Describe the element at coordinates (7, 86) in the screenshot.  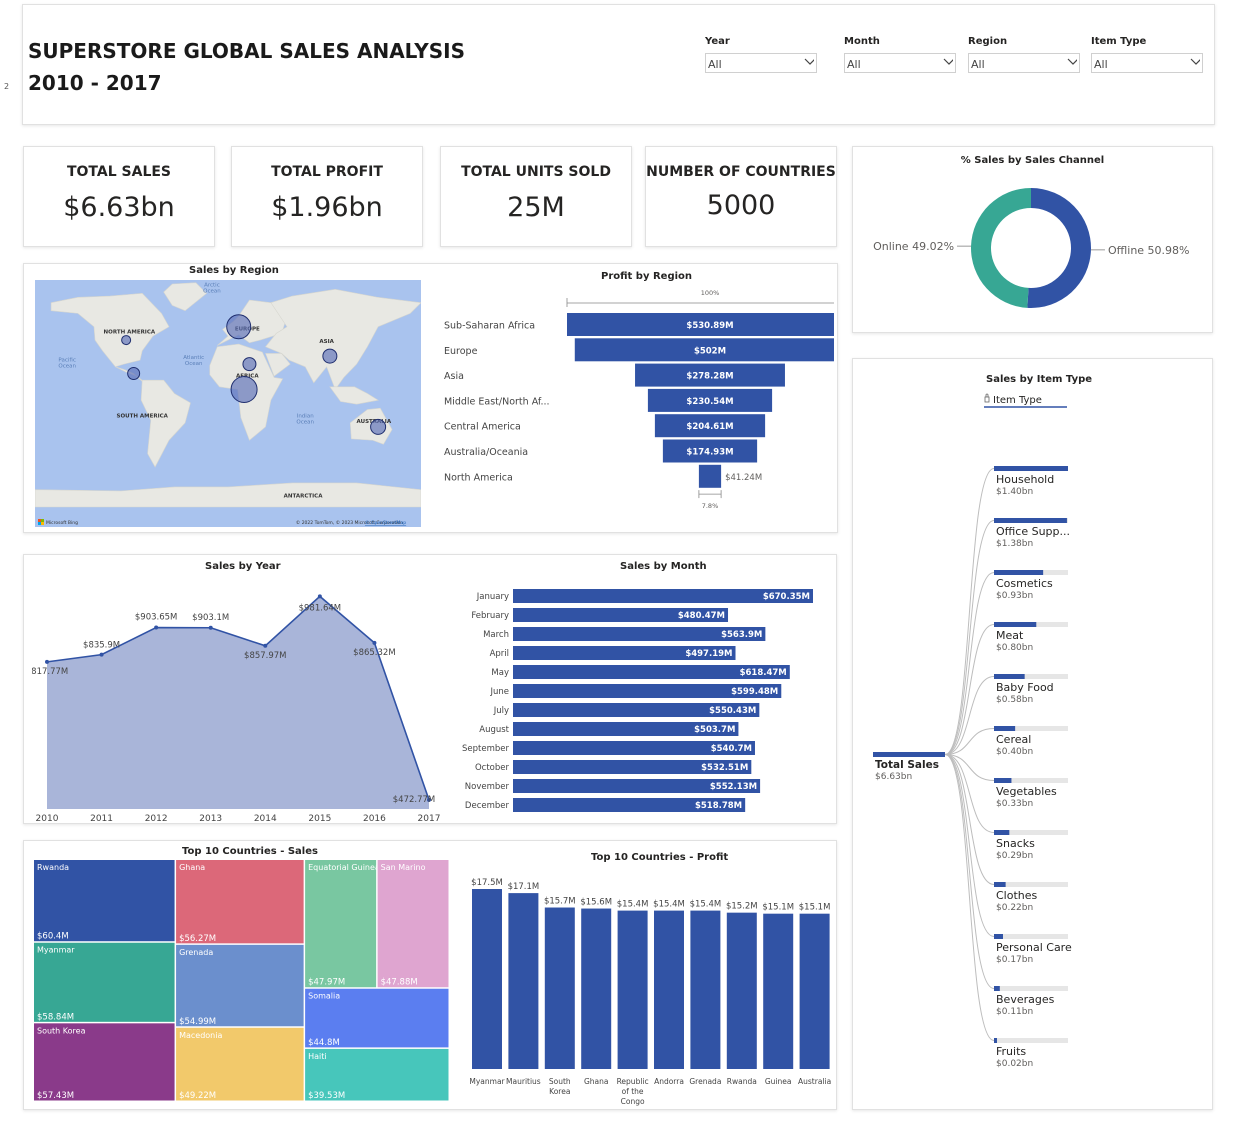
I see `page-marker: 2` at that location.